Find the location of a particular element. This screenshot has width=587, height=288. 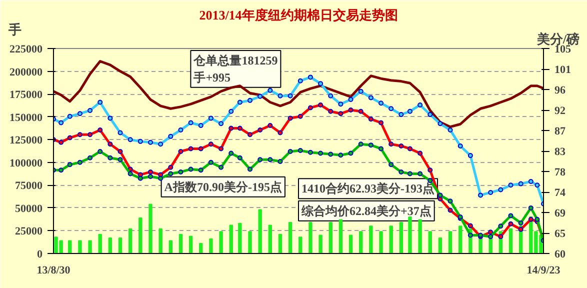

y-tick-label: 125000 is located at coordinates (26, 140).